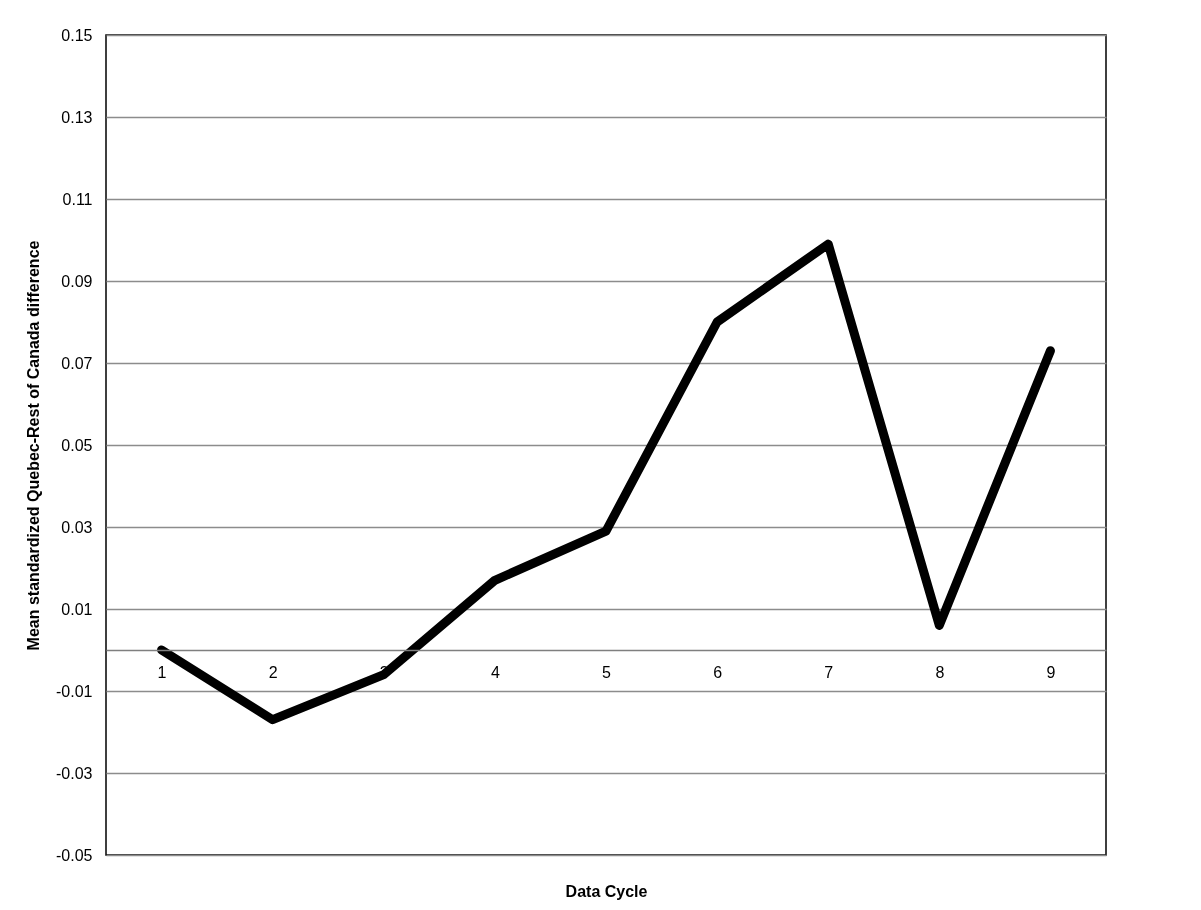 This screenshot has height=910, width=1201. I want to click on x-tick-label: 5, so click(607, 672).